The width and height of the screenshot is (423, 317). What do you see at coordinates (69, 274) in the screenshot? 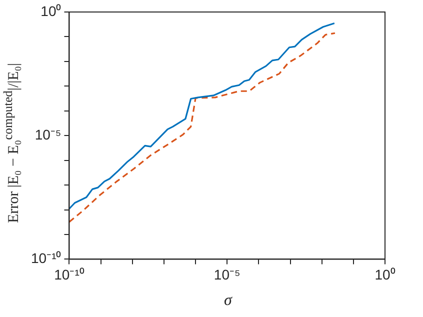
I see `x-tick-label: 10⁻¹⁰` at bounding box center [69, 274].